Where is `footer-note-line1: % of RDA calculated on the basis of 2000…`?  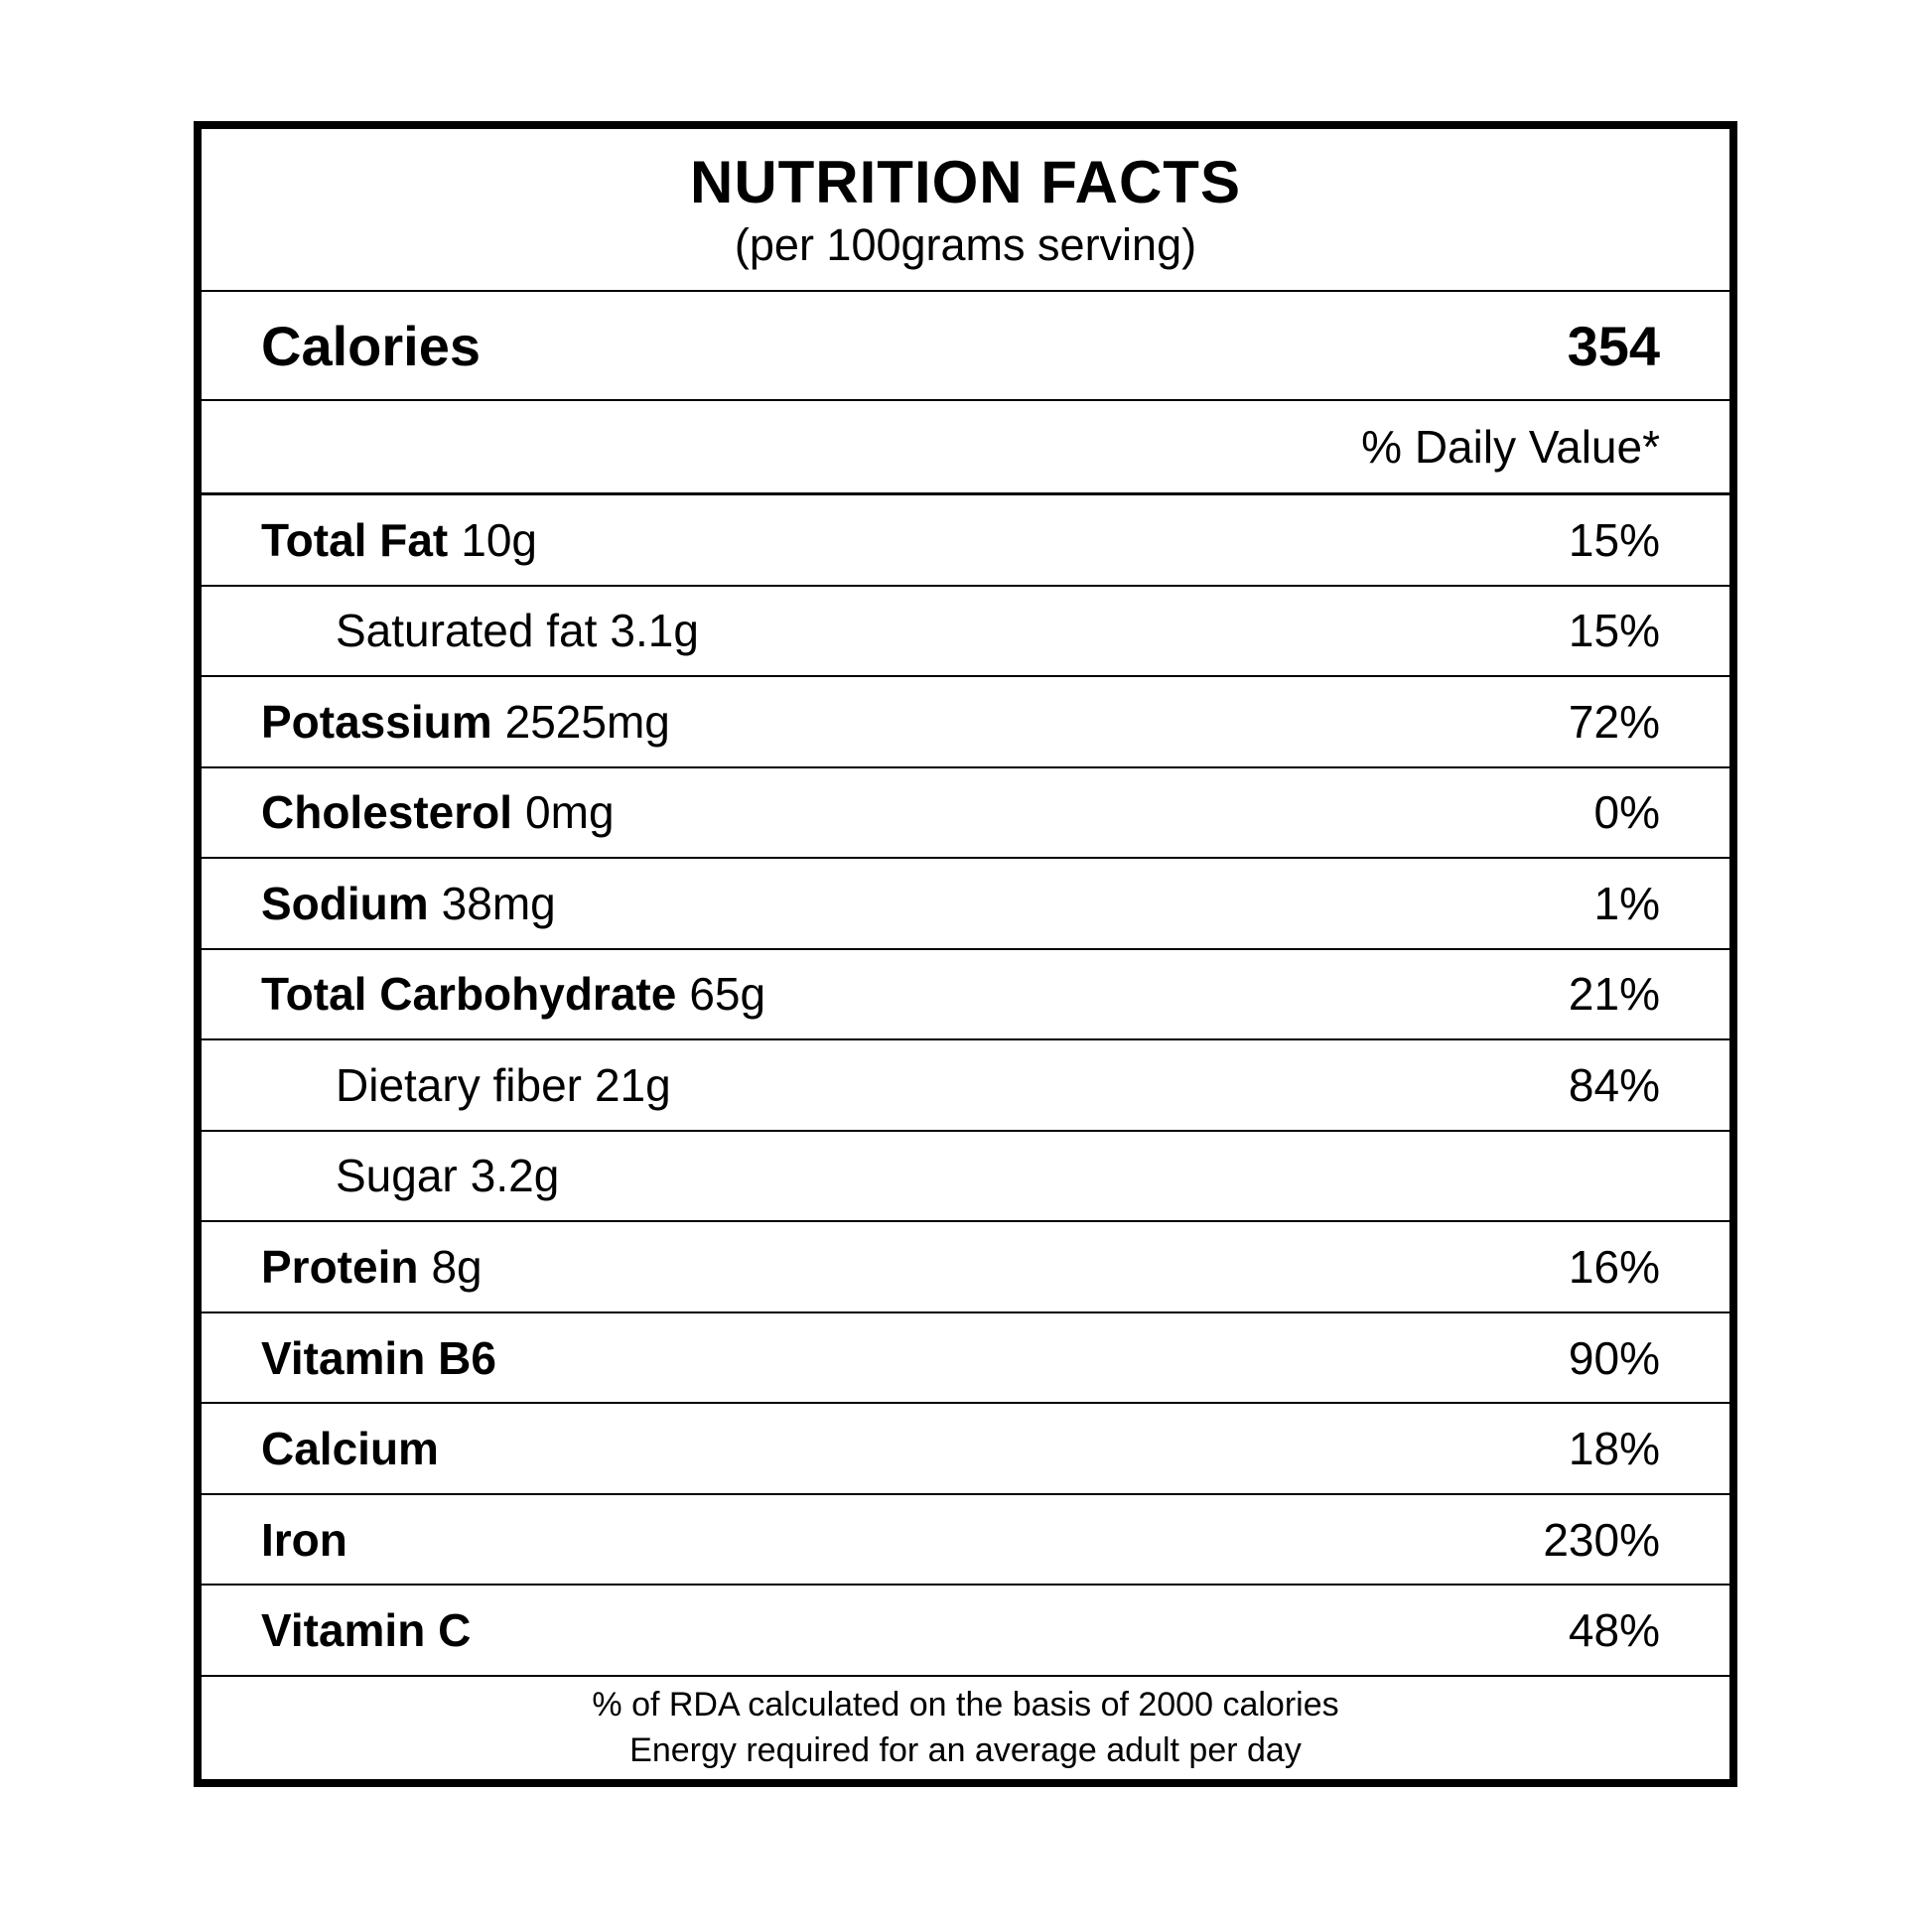 footer-note-line1: % of RDA calculated on the basis of 2000… is located at coordinates (966, 1705).